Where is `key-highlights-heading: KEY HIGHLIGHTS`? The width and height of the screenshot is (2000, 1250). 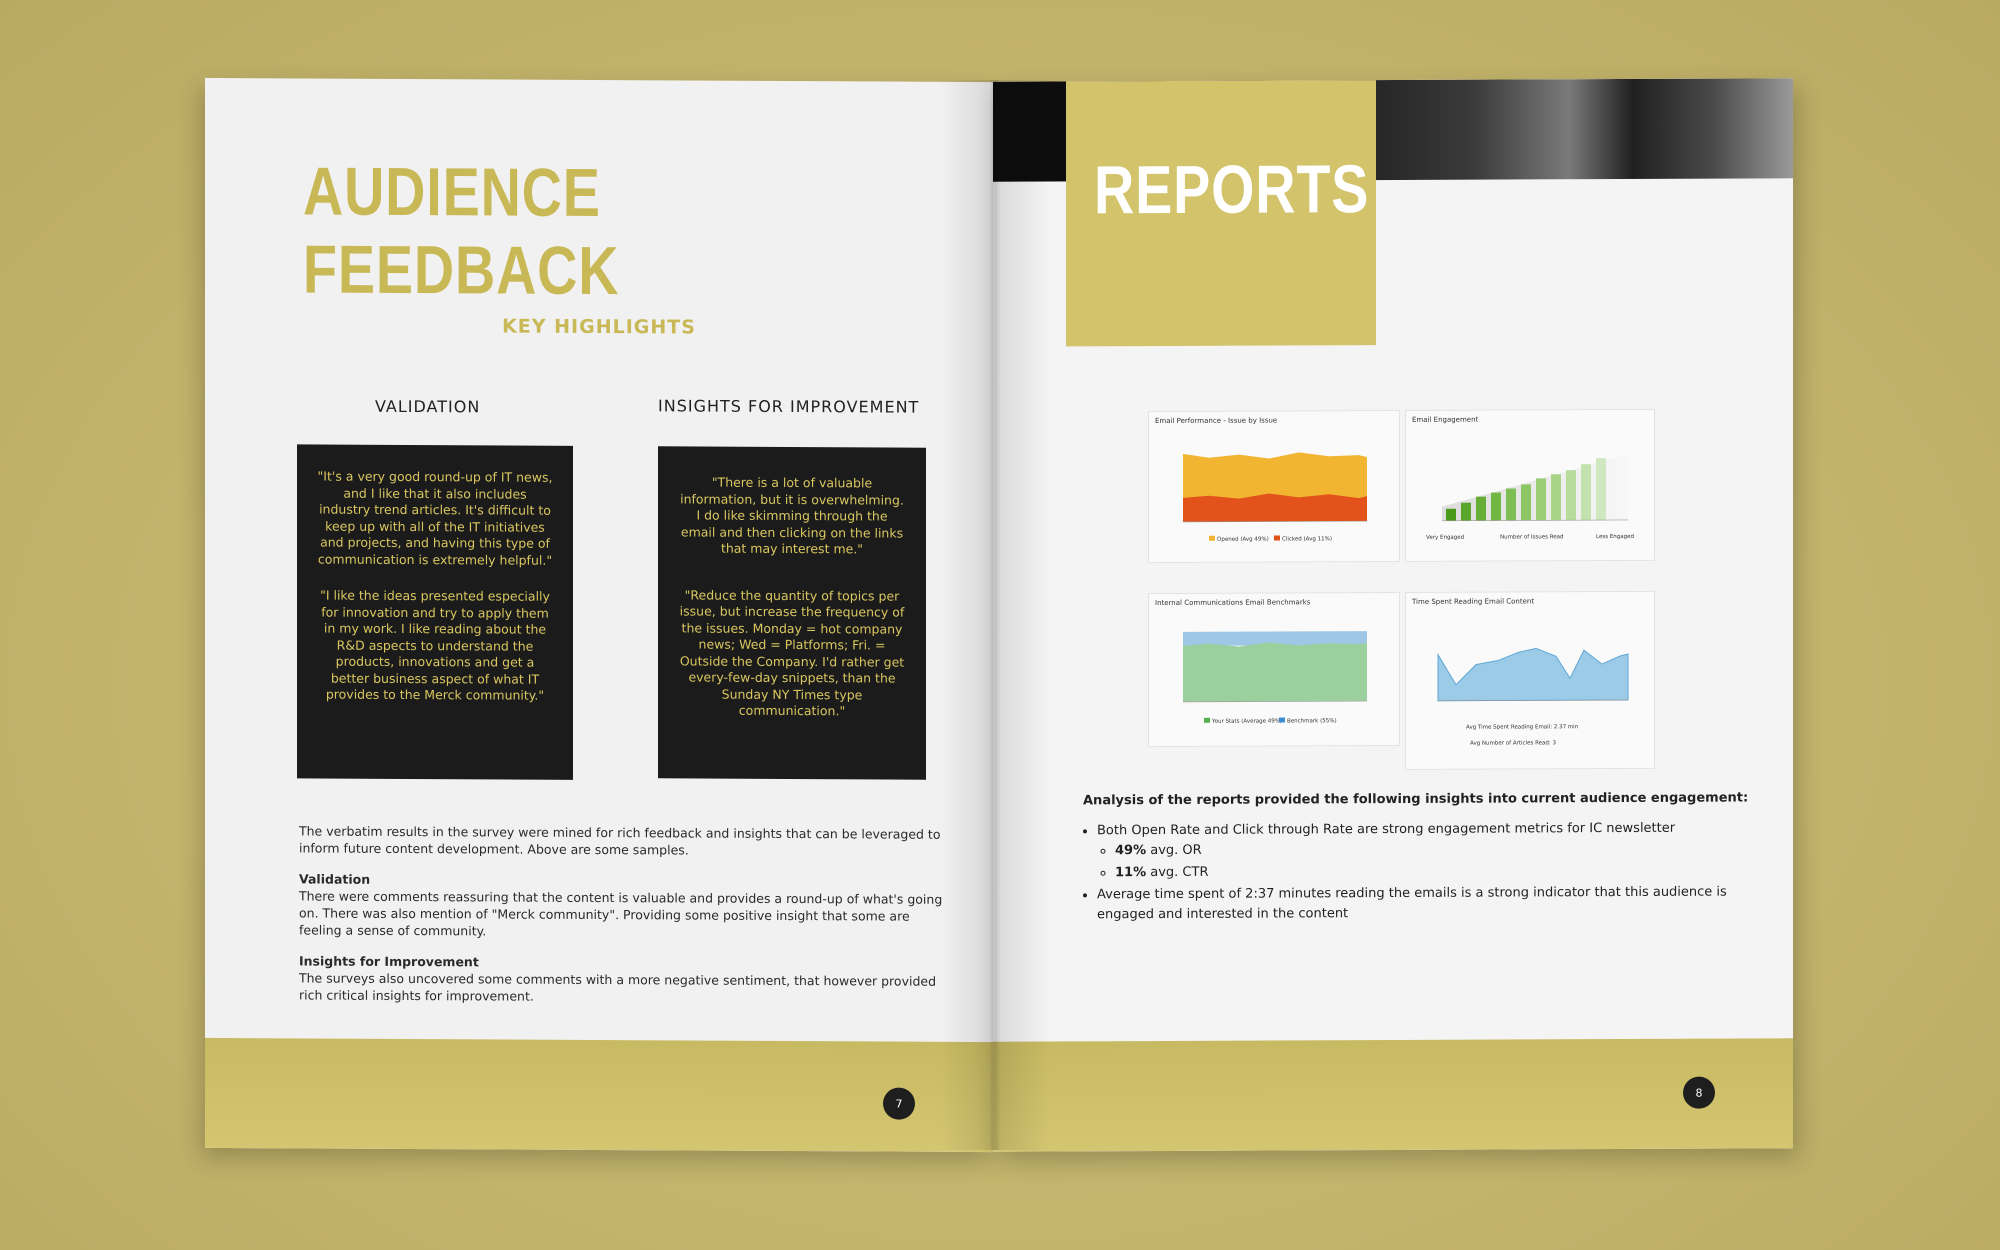 key-highlights-heading: KEY HIGHLIGHTS is located at coordinates (599, 327).